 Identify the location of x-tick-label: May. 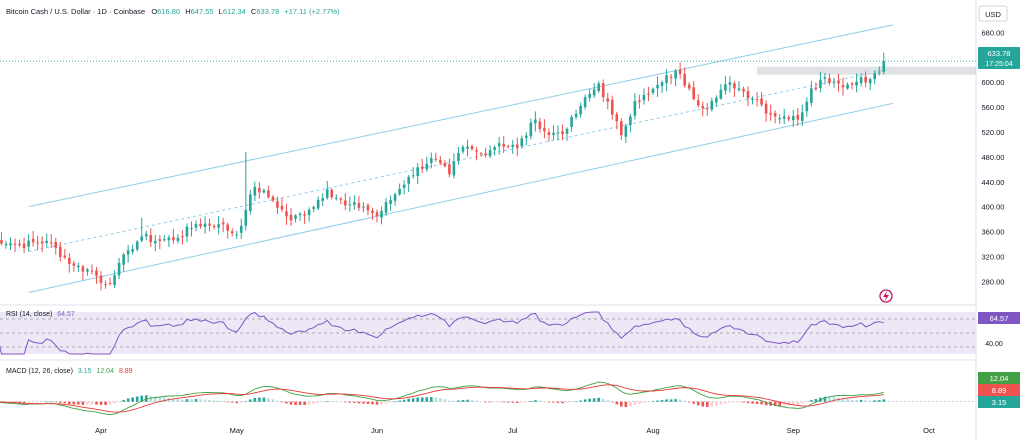
(237, 430).